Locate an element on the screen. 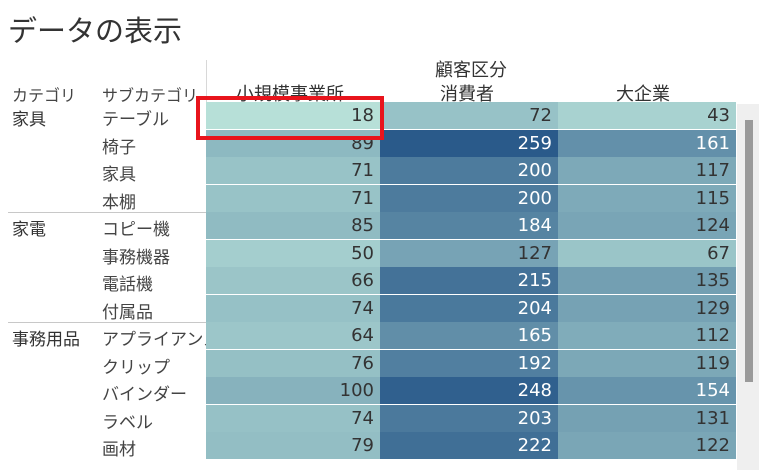 Image resolution: width=768 pixels, height=476 pixels. heatmap-cell: 122 is located at coordinates (647, 445).